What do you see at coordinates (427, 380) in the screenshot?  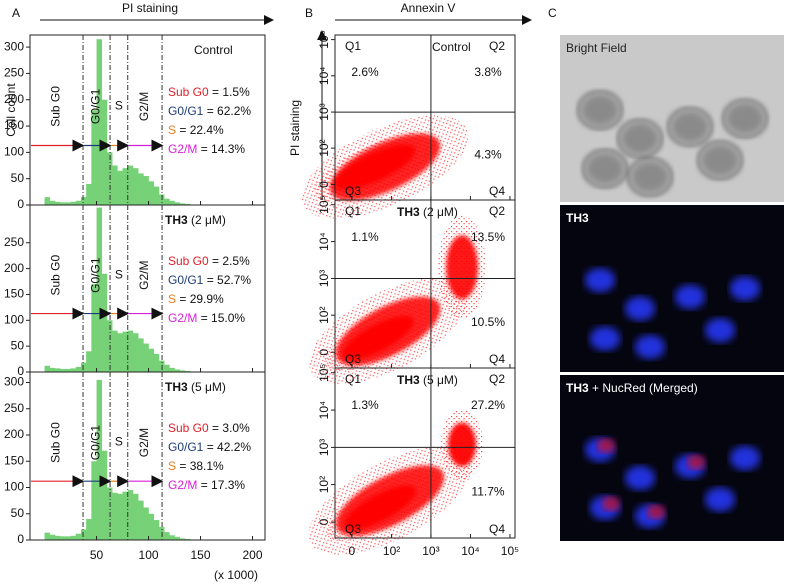 I see `panel-title: TH3 (5 μM)` at bounding box center [427, 380].